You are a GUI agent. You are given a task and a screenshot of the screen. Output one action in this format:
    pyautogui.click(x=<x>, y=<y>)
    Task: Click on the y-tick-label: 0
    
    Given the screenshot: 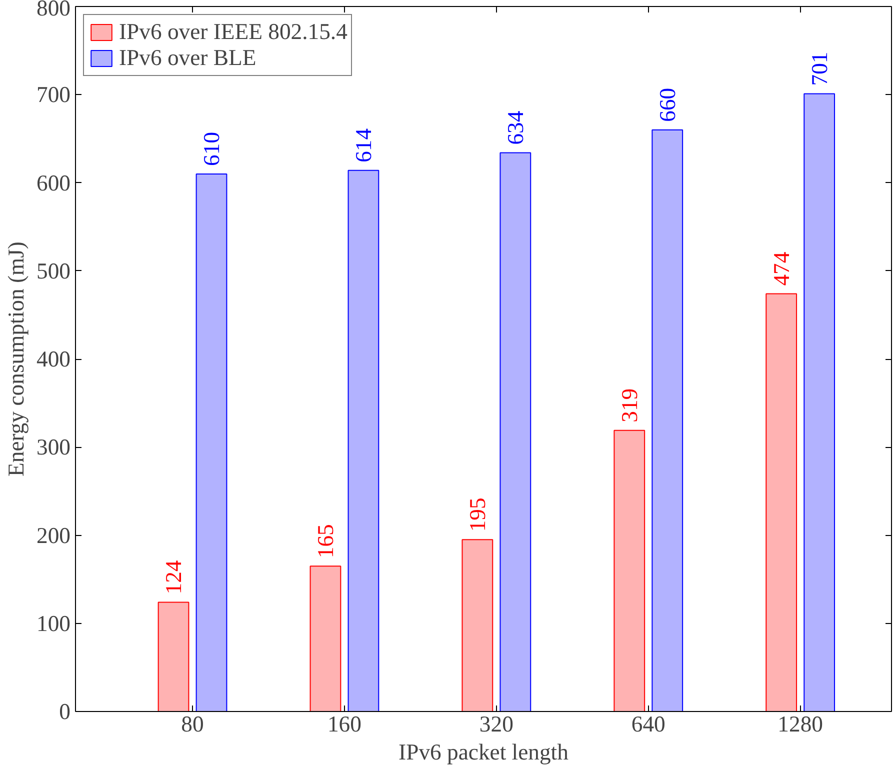 What is the action you would take?
    pyautogui.click(x=64, y=711)
    